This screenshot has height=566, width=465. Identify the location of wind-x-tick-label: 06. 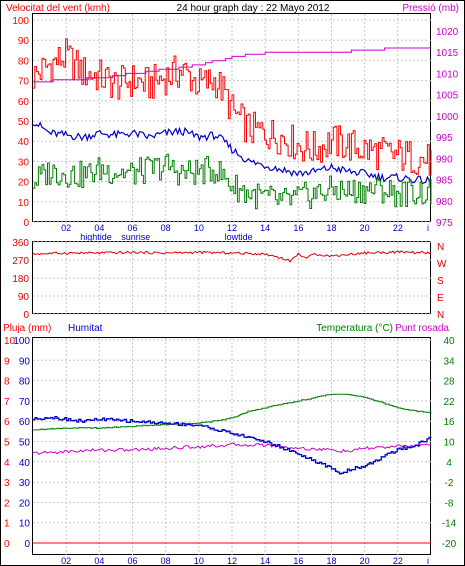
(132, 228).